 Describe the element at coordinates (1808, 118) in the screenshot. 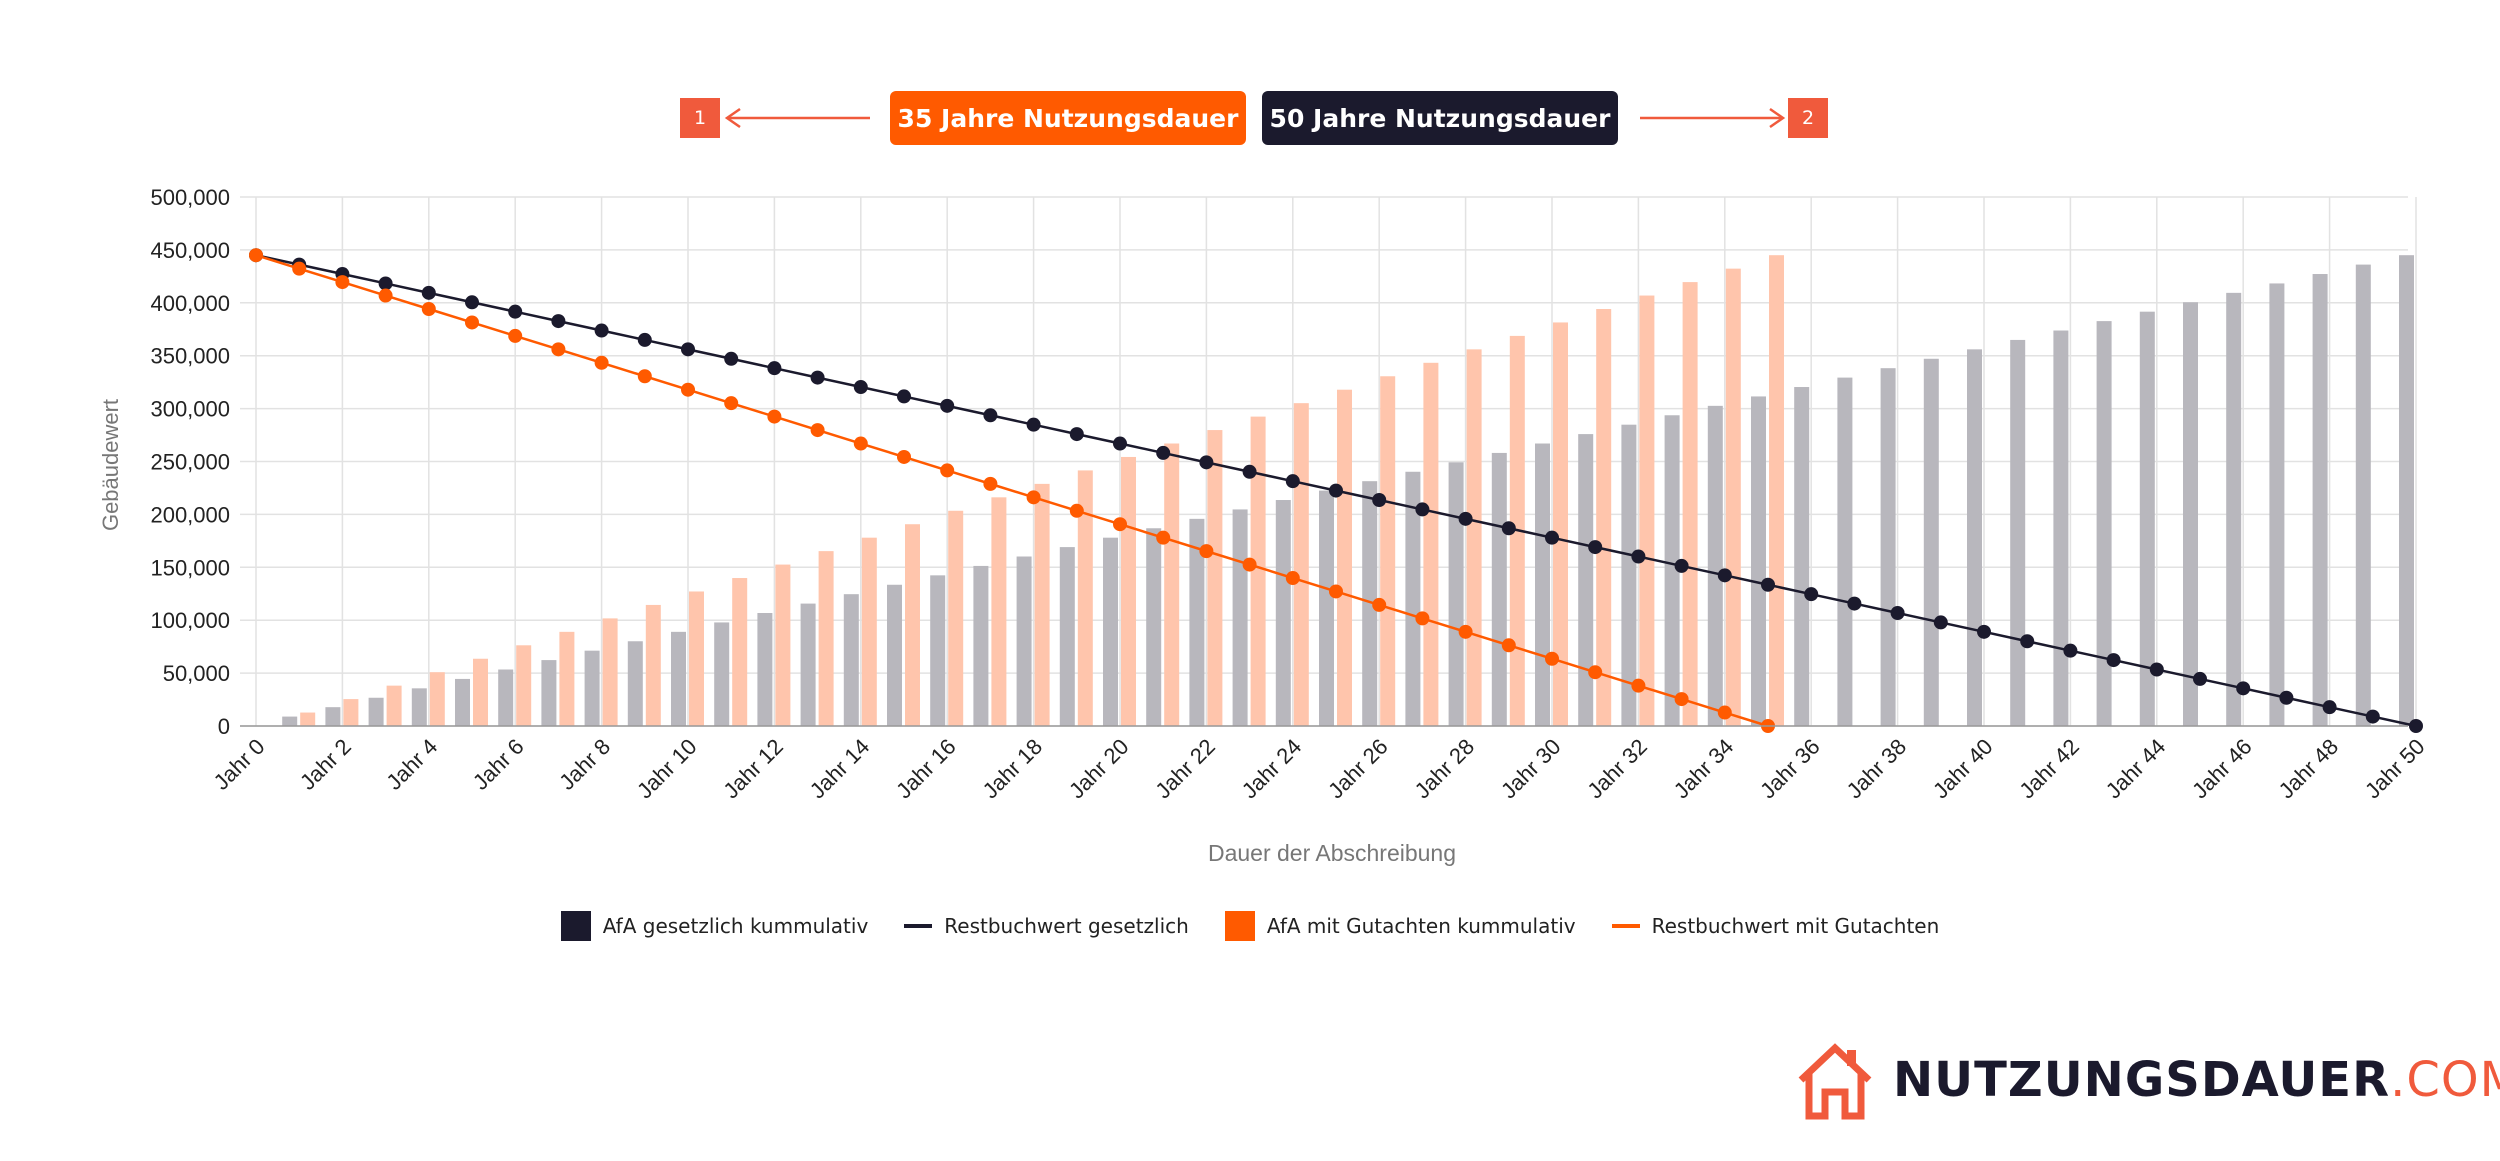

I see `badge-2: 2` at that location.